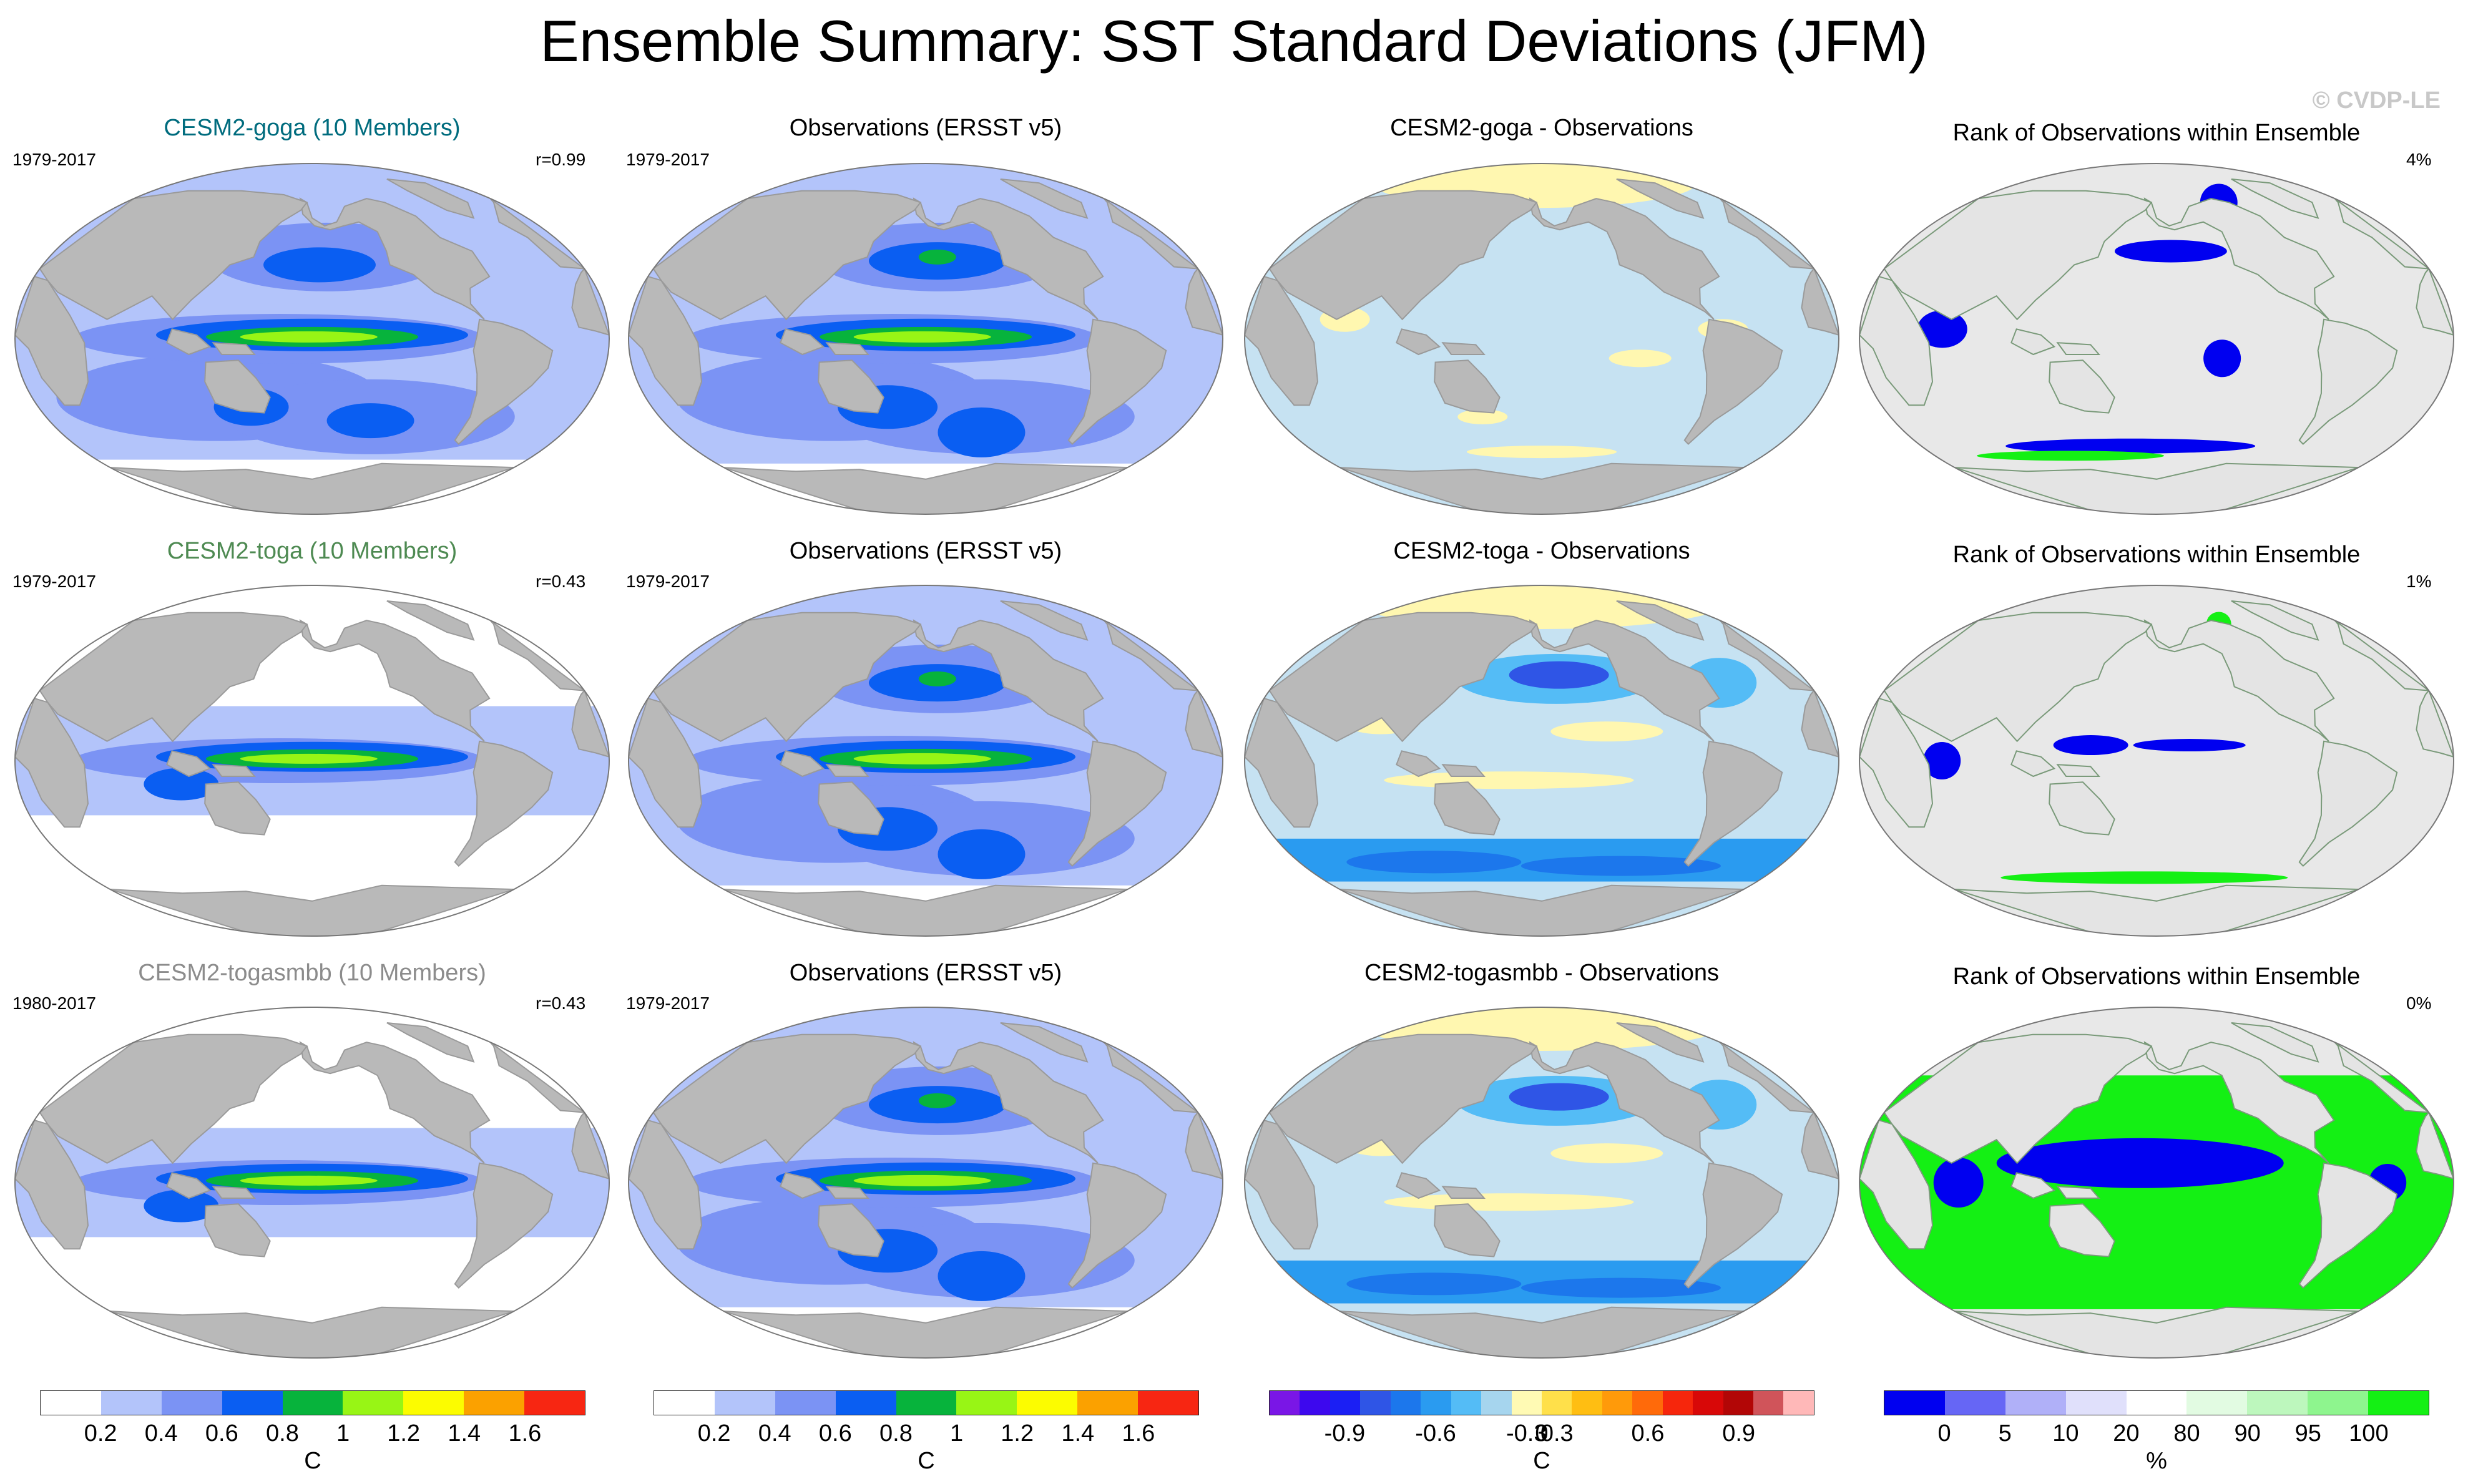 This screenshot has height=1484, width=2468. I want to click on colorbar-tick-label: 0.9, so click(1739, 1433).